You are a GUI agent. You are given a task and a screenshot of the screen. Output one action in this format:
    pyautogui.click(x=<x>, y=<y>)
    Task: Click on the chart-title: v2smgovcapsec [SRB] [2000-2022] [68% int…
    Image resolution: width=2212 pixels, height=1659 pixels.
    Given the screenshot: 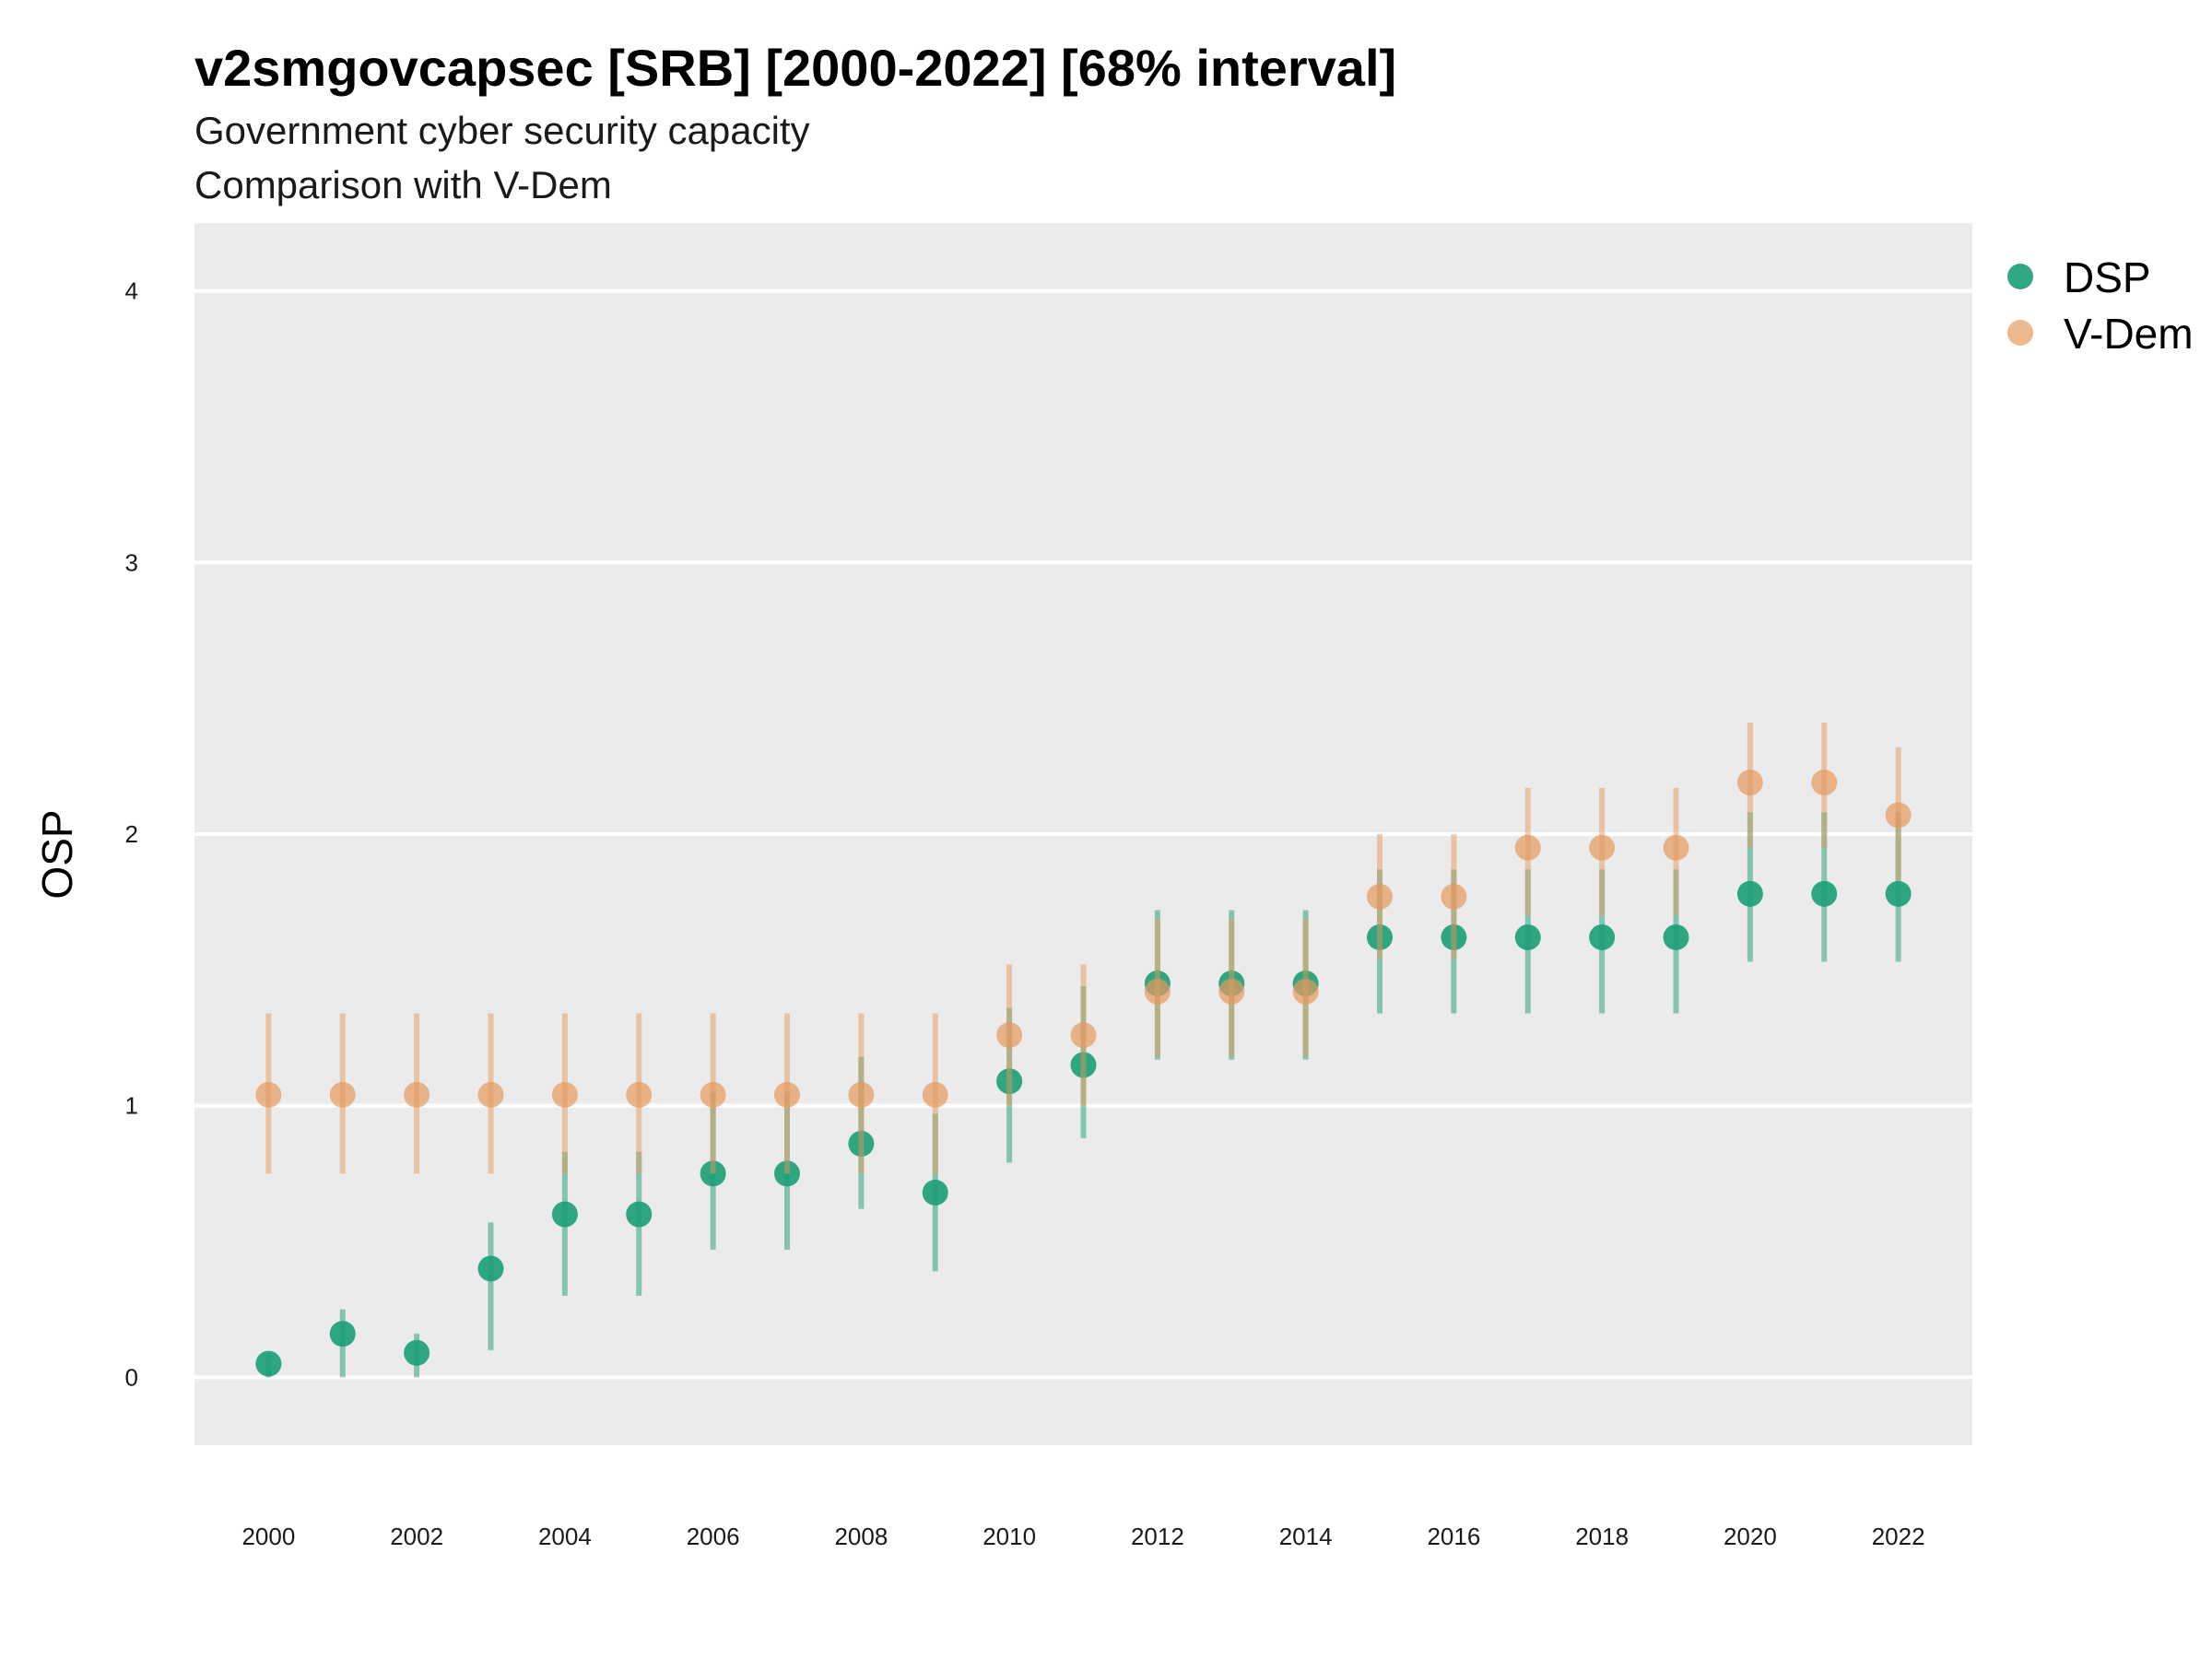 What is the action you would take?
    pyautogui.click(x=795, y=68)
    